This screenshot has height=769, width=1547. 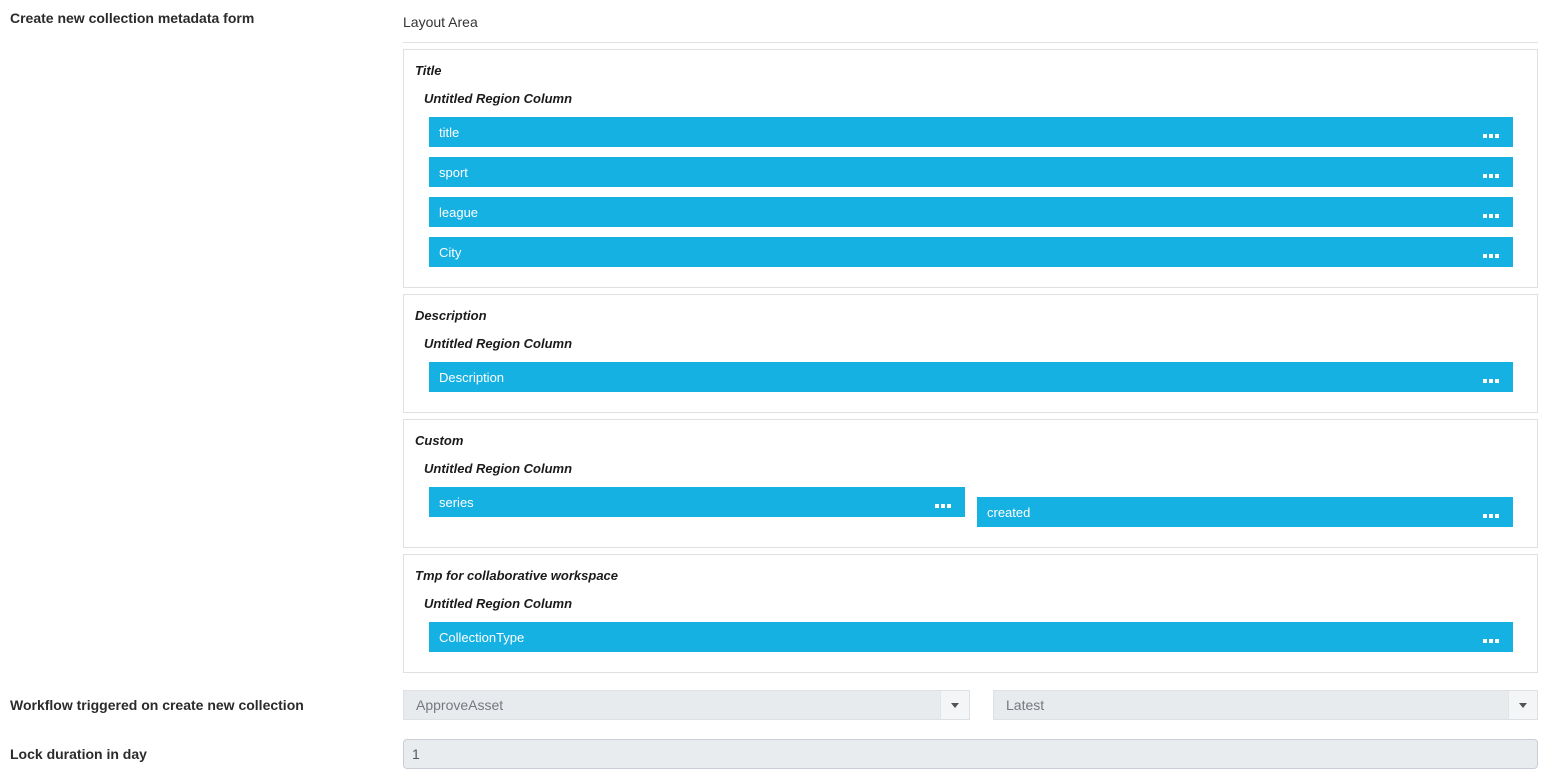 What do you see at coordinates (132, 18) in the screenshot?
I see `form-title-label: Create new collection metadata form` at bounding box center [132, 18].